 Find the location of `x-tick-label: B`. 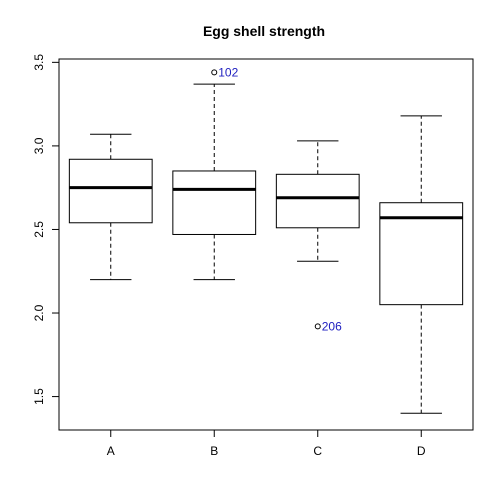

x-tick-label: B is located at coordinates (214, 451).